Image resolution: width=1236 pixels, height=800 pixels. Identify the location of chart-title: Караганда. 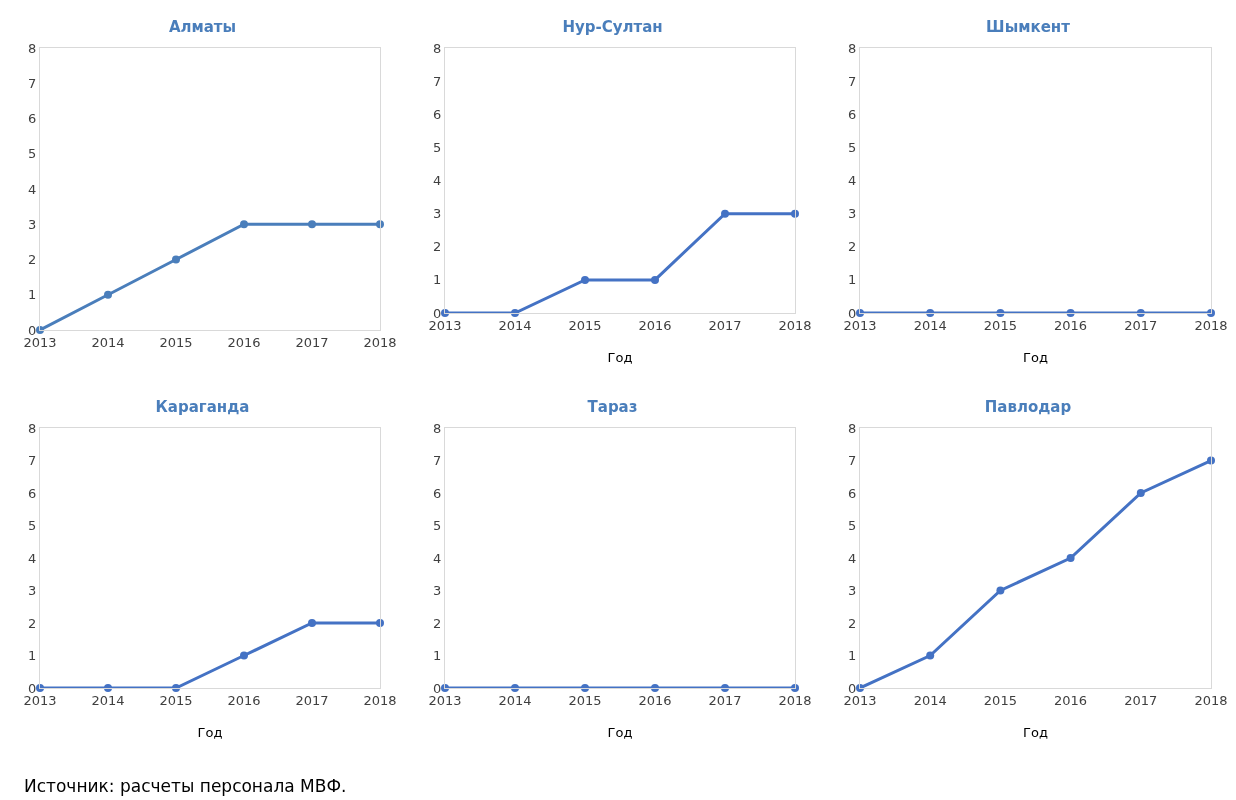
(202, 407).